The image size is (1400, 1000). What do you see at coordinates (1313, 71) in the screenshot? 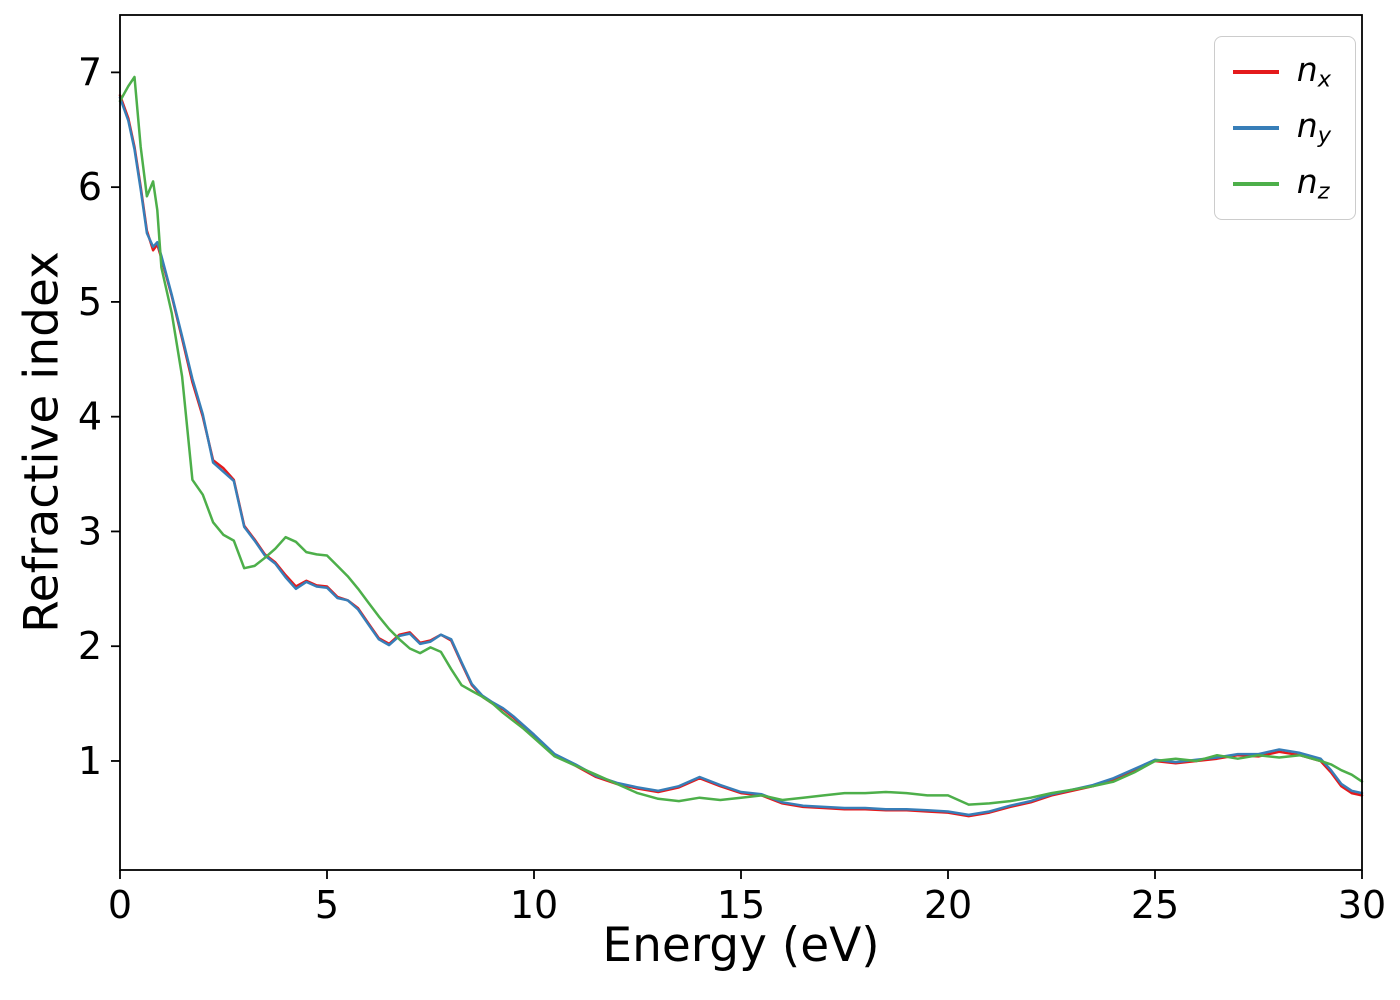
I see `legend-label-nx: nx` at bounding box center [1313, 71].